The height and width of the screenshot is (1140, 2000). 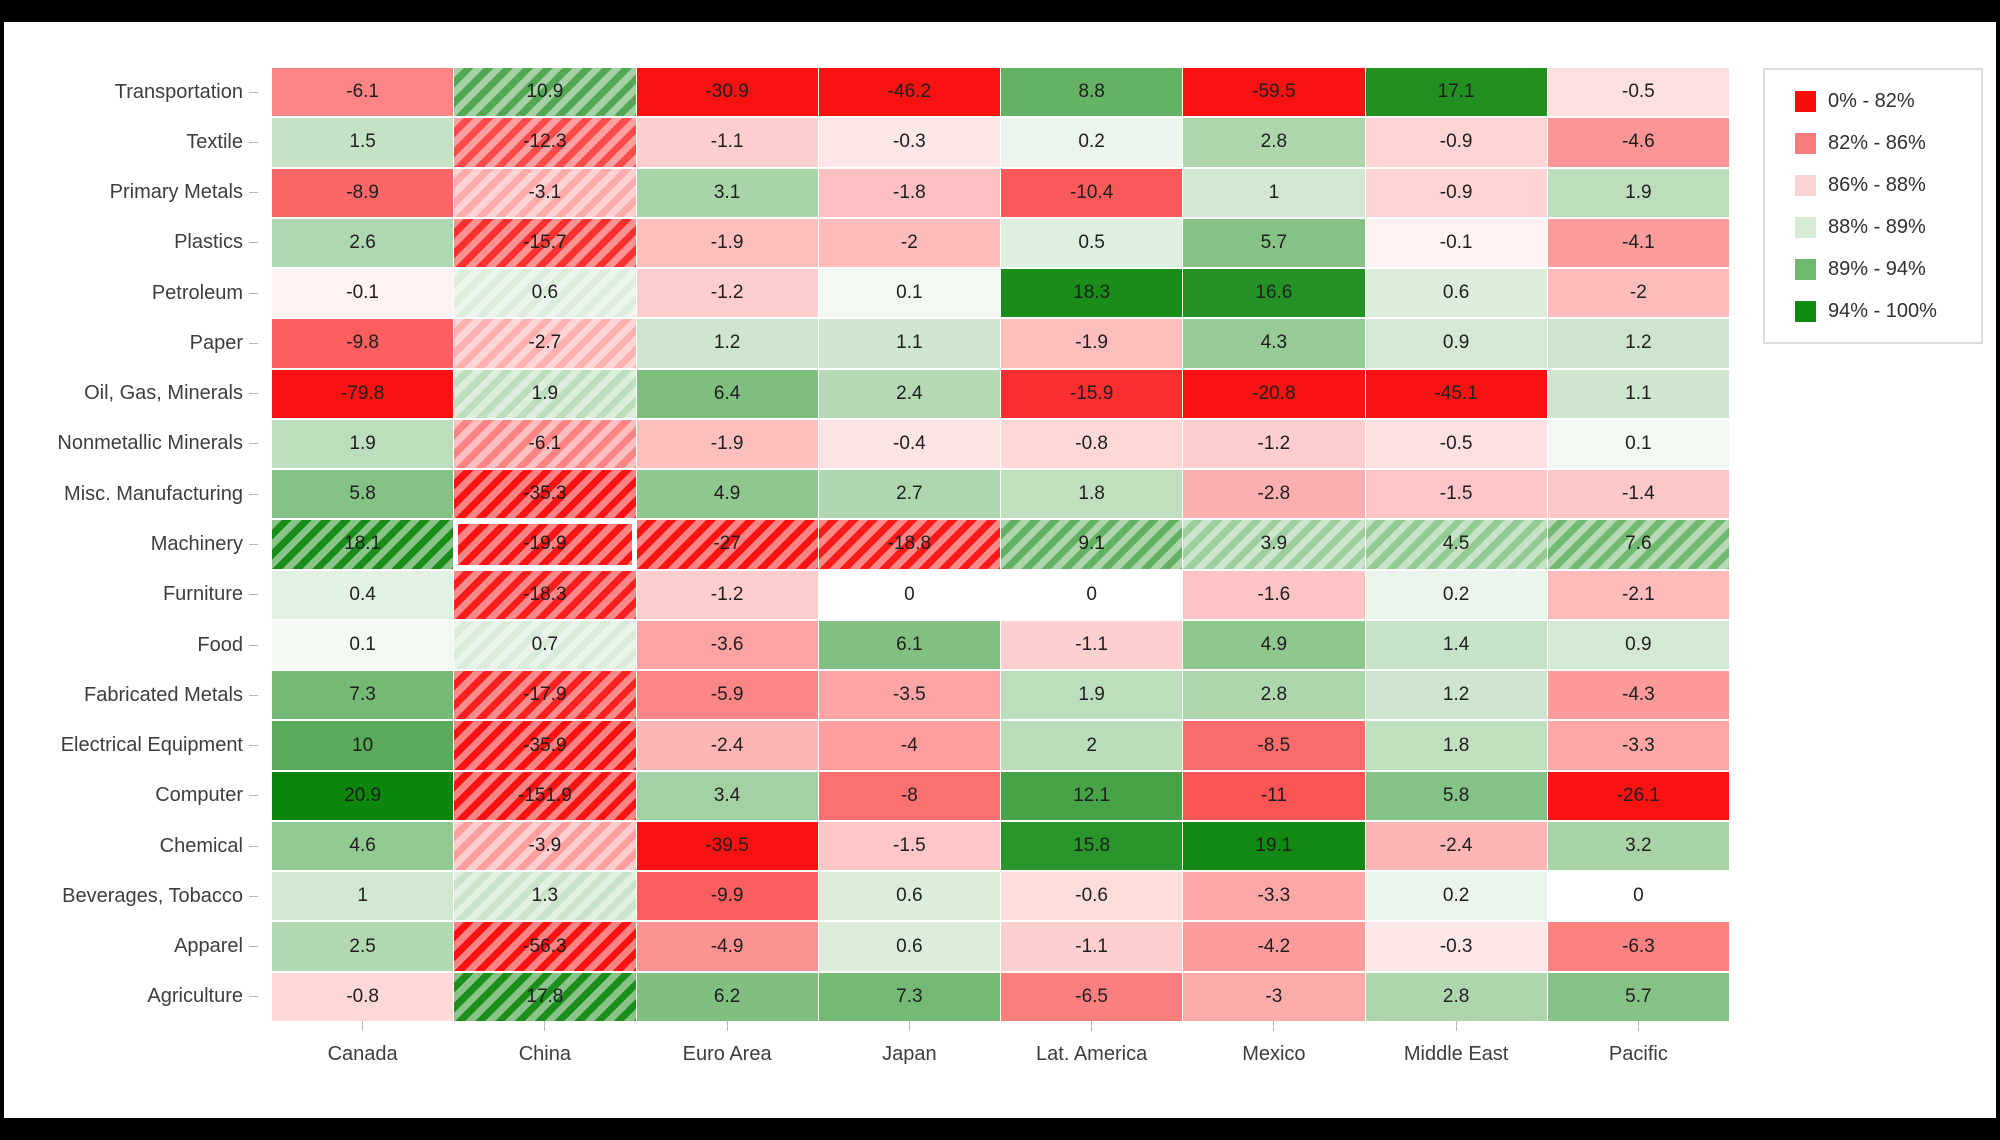 What do you see at coordinates (363, 846) in the screenshot?
I see `cell-chemical-canada: 4.6` at bounding box center [363, 846].